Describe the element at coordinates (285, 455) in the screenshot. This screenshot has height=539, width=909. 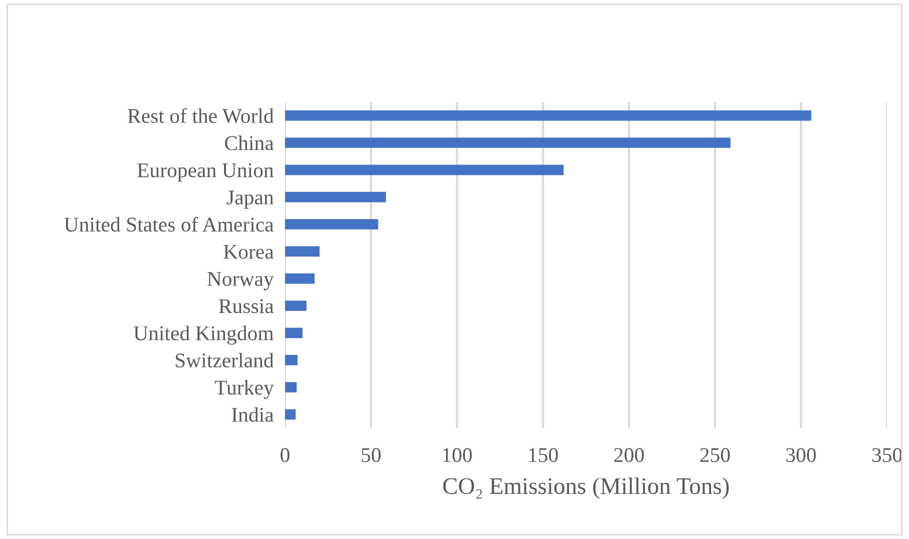
I see `x-tick-label: 0` at that location.